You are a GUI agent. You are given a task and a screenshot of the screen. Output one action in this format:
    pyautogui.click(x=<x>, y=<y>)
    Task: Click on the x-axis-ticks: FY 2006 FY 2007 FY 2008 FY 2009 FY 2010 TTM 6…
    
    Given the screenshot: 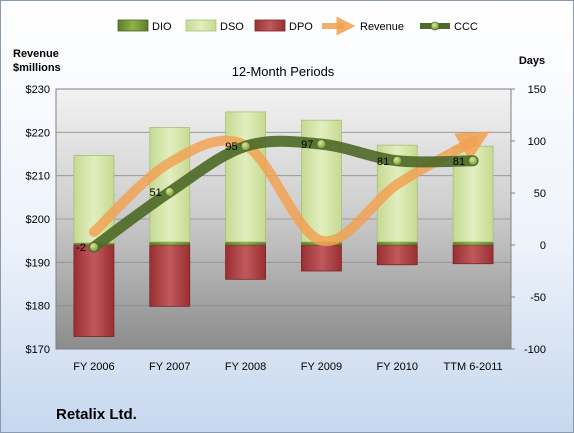 What is the action you would take?
    pyautogui.click(x=287, y=367)
    